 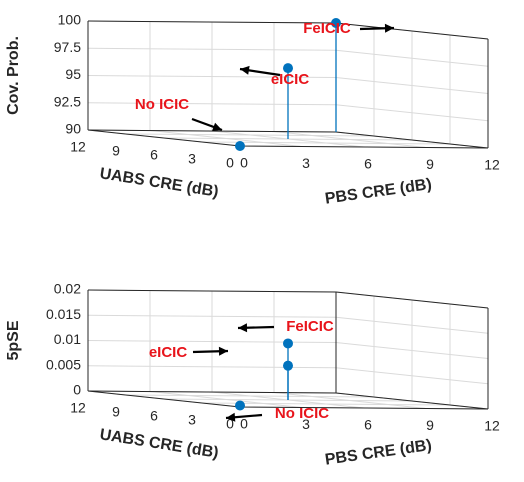 What do you see at coordinates (67, 339) in the screenshot?
I see `z-tick-label: 0.01` at bounding box center [67, 339].